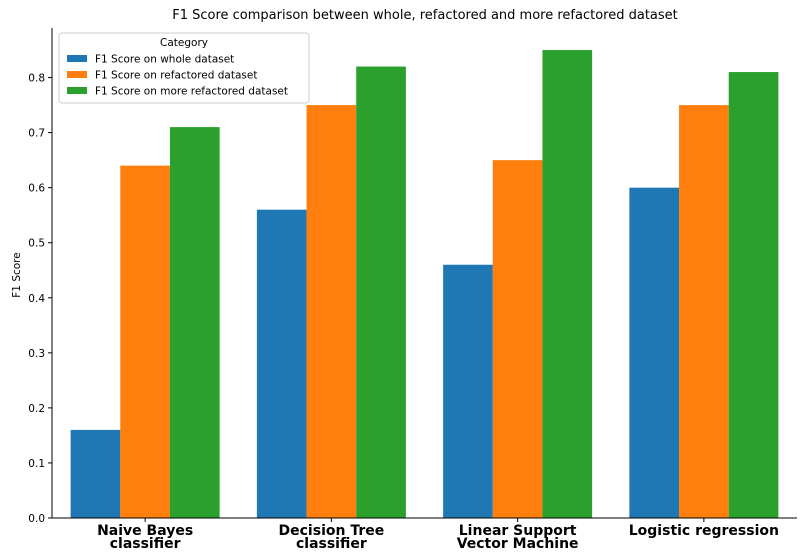 The width and height of the screenshot is (804, 552). I want to click on y-tick-label: 0.0, so click(36, 519).